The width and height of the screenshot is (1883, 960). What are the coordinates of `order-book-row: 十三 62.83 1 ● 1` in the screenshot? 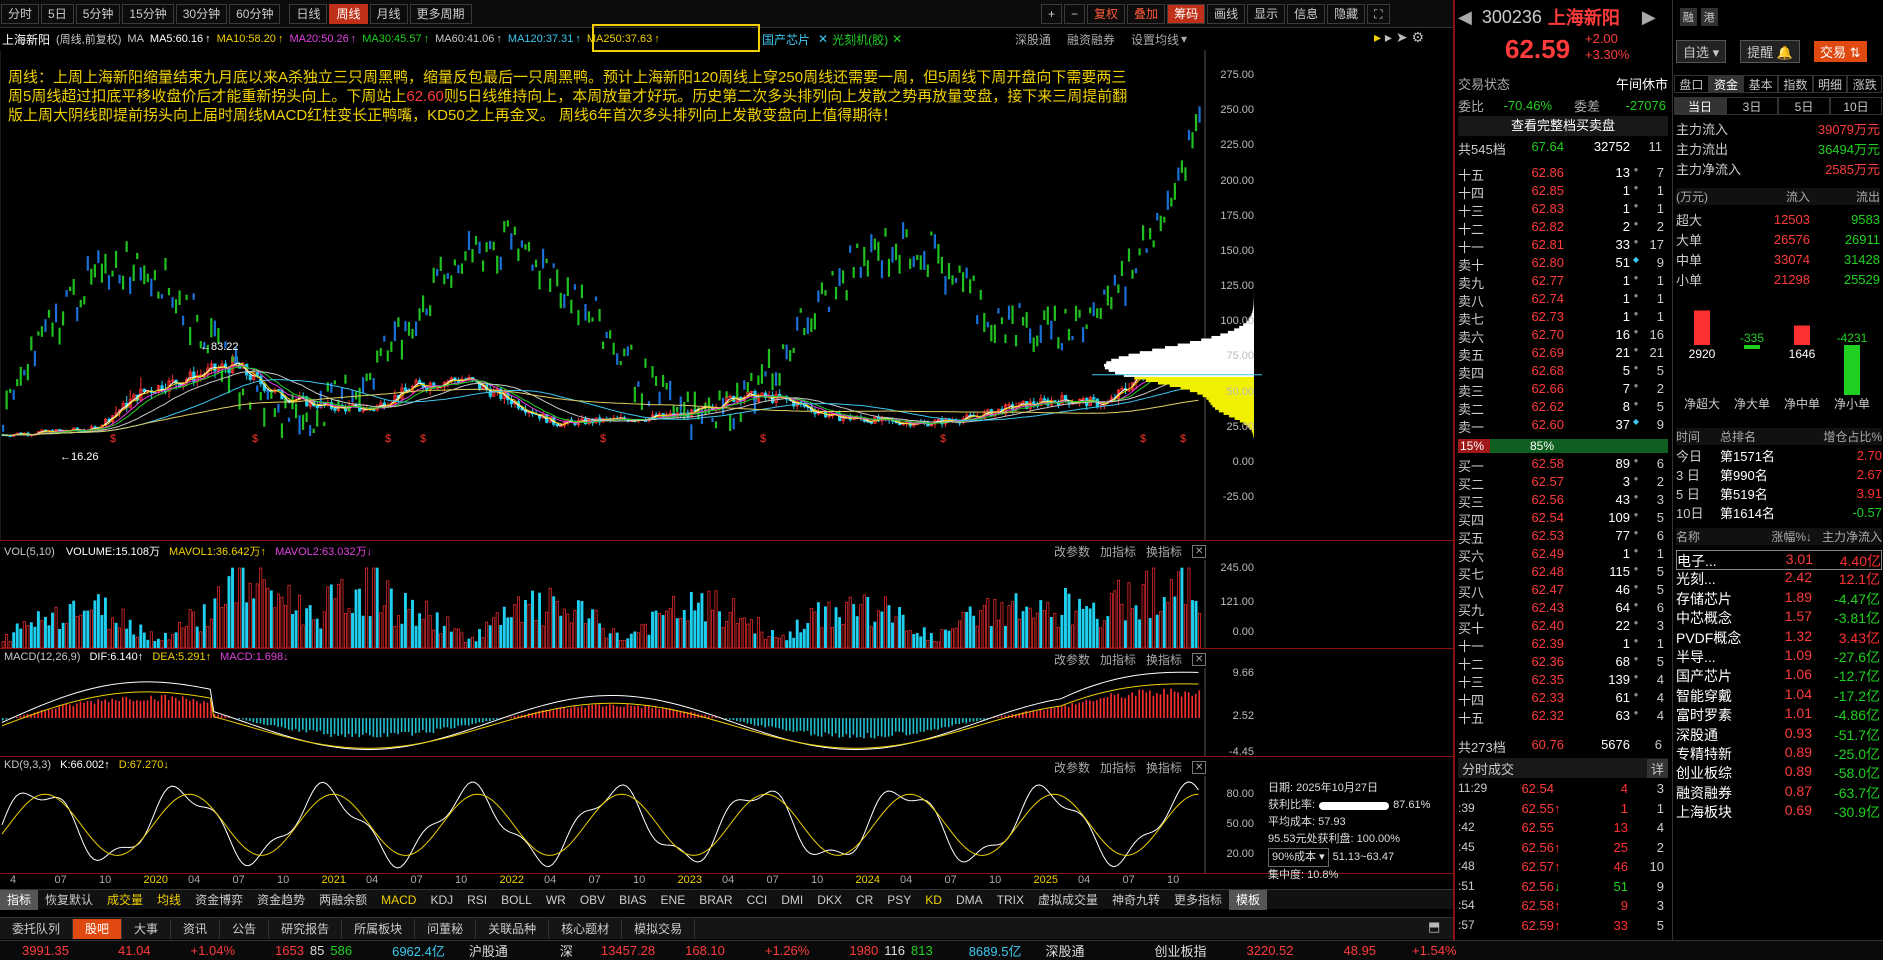 It's located at (1561, 210).